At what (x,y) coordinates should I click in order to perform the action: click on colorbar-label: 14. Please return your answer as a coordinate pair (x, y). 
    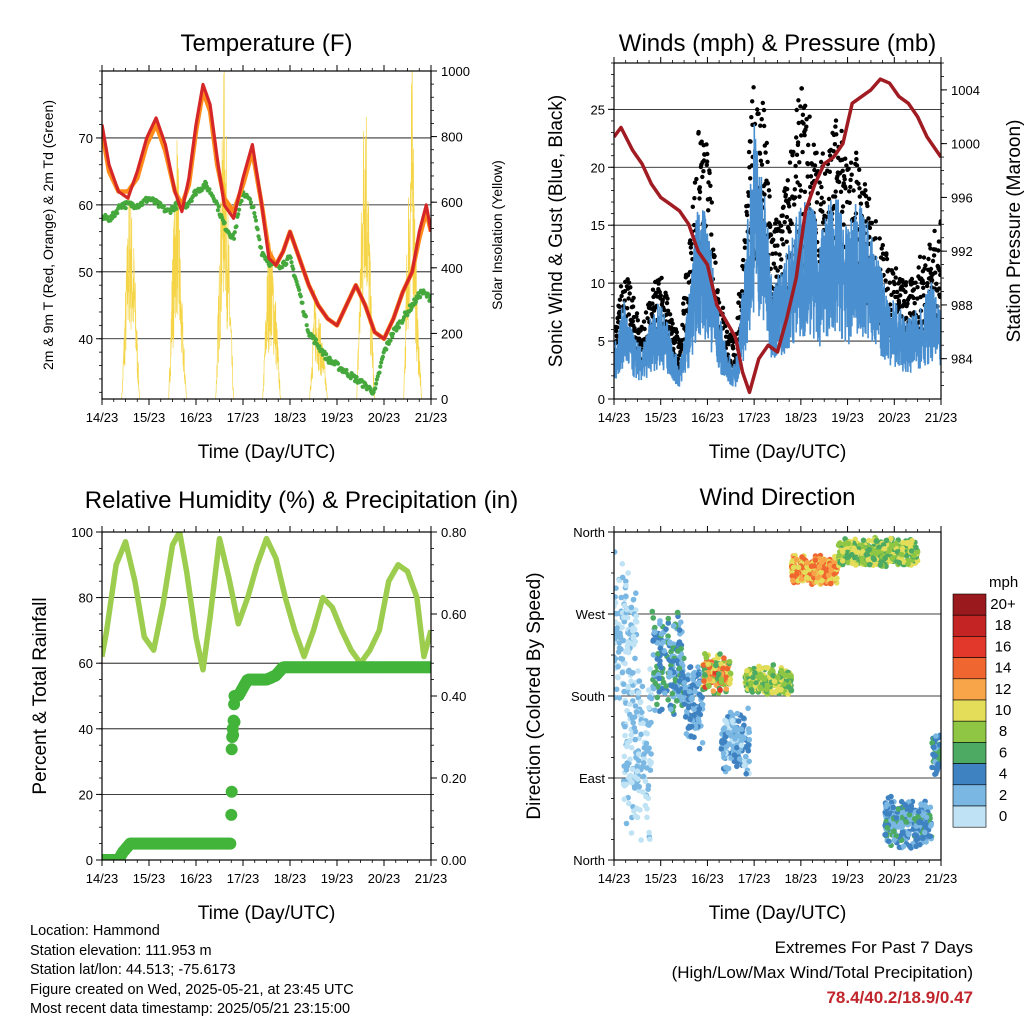
    Looking at the image, I should click on (1003, 668).